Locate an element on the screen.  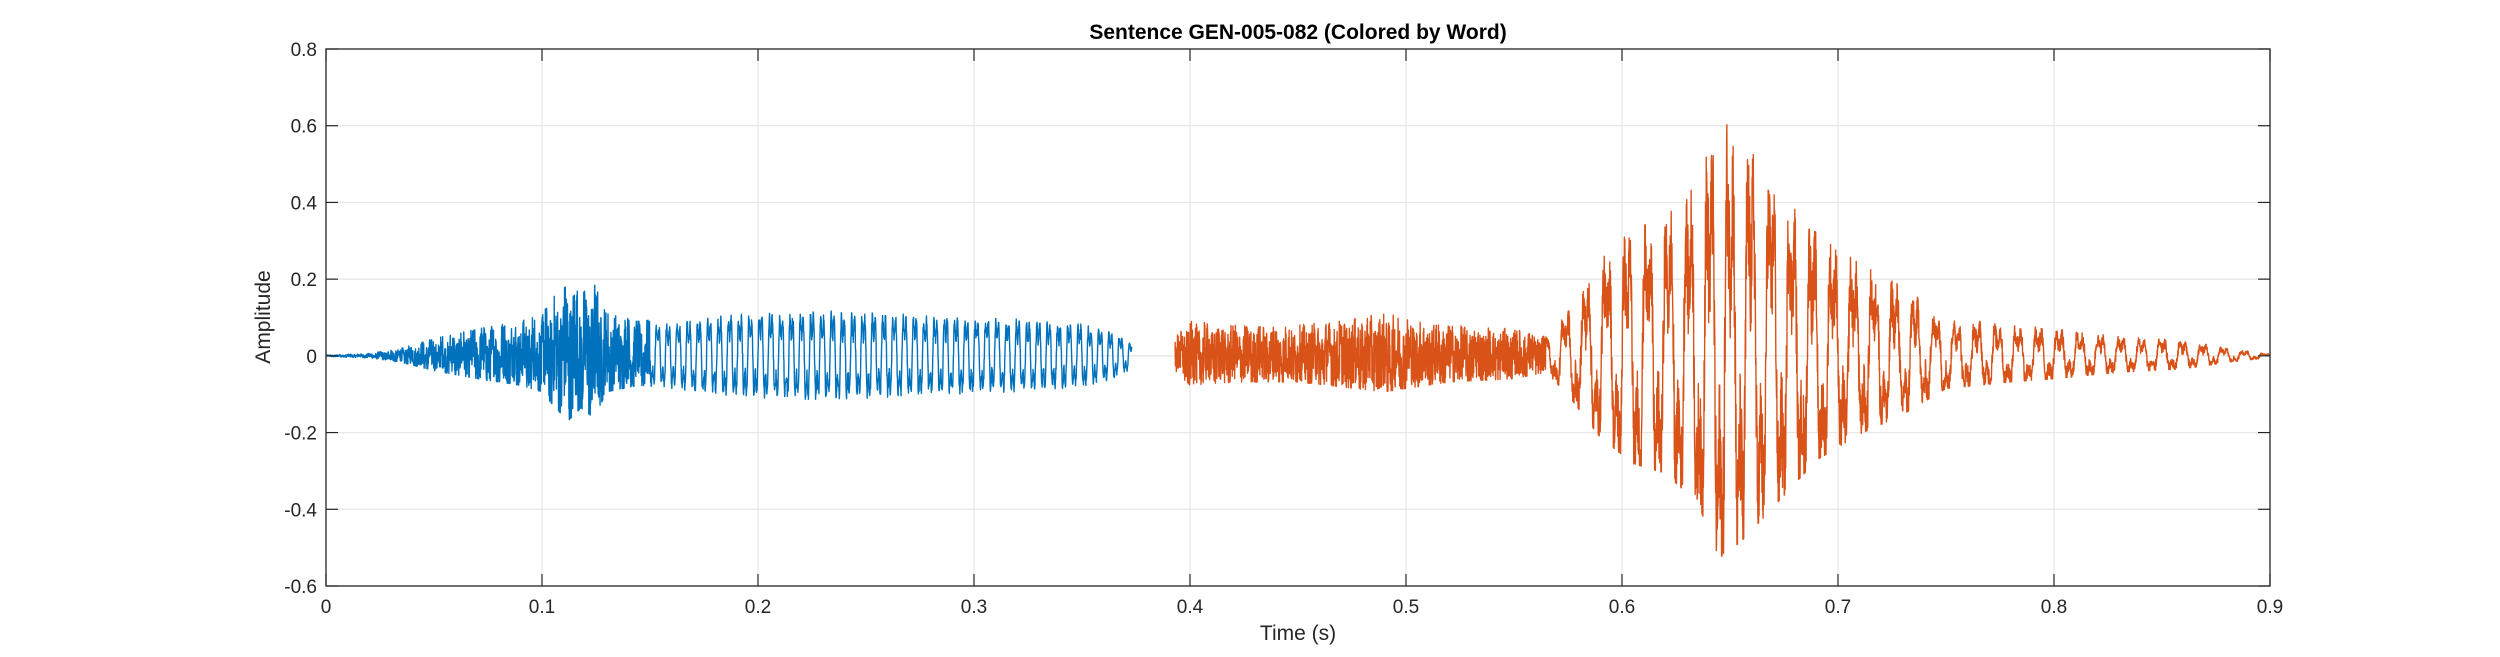
y-tick-label: -0.4 is located at coordinates (300, 510).